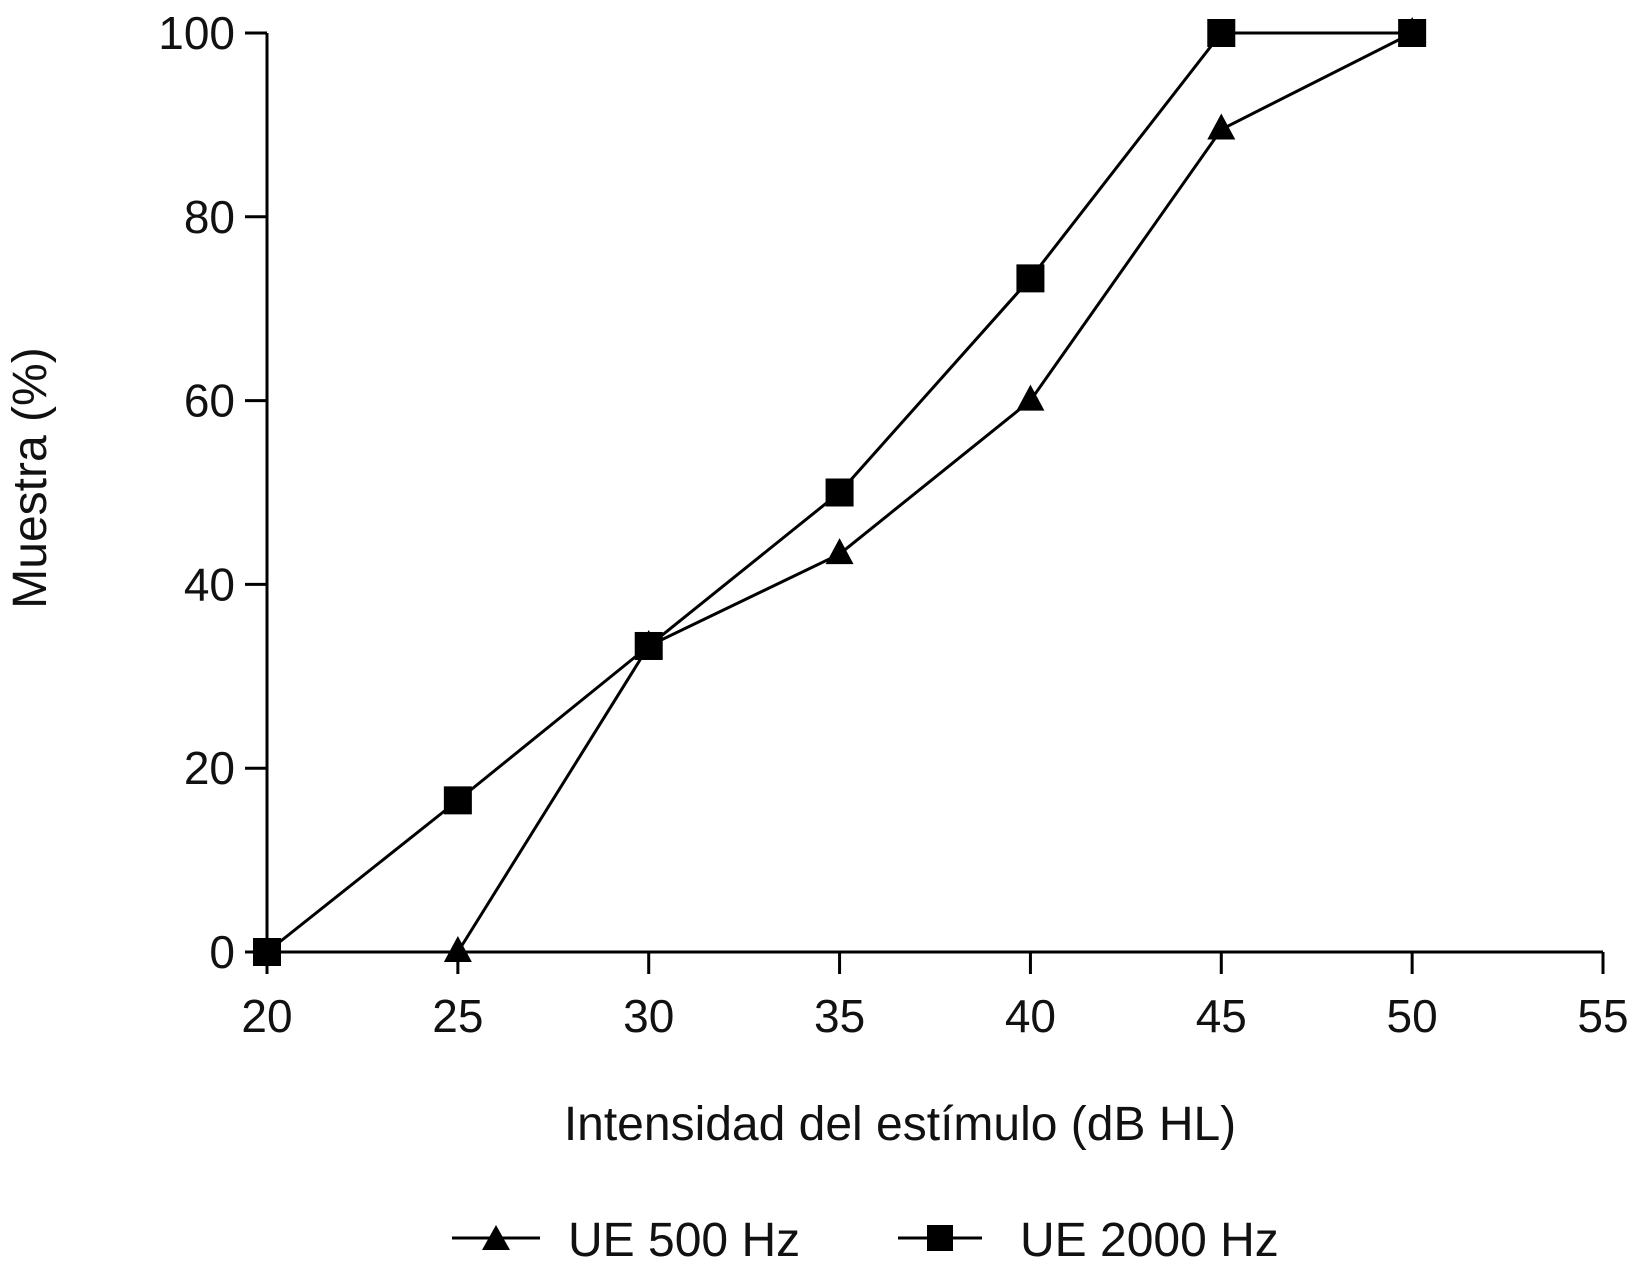  What do you see at coordinates (1221, 1016) in the screenshot?
I see `x-tick-label: 45` at bounding box center [1221, 1016].